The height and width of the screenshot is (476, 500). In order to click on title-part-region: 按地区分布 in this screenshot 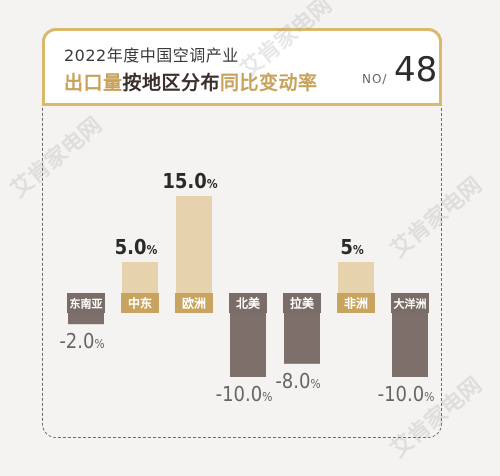, I will do `click(171, 83)`.